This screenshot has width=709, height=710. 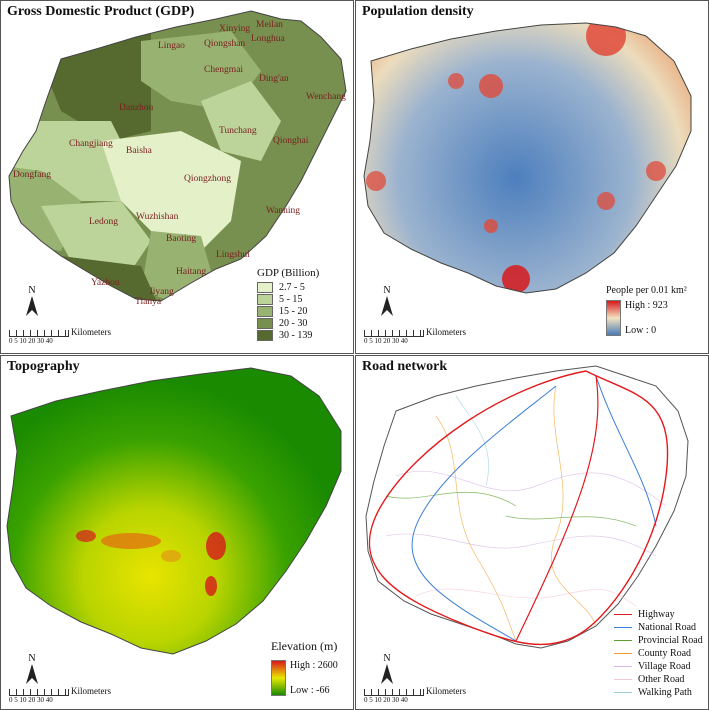 I want to click on city-label-xinying: Xinying, so click(x=234, y=29).